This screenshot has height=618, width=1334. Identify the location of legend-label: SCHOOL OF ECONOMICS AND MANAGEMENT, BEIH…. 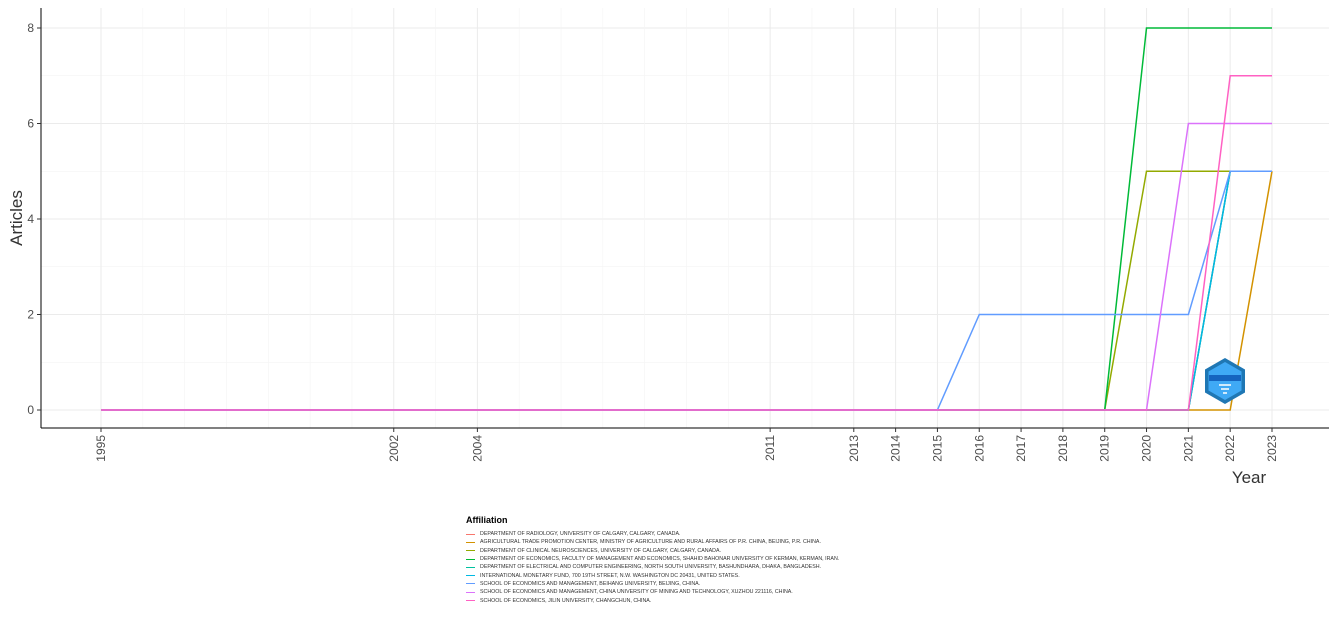
(590, 583).